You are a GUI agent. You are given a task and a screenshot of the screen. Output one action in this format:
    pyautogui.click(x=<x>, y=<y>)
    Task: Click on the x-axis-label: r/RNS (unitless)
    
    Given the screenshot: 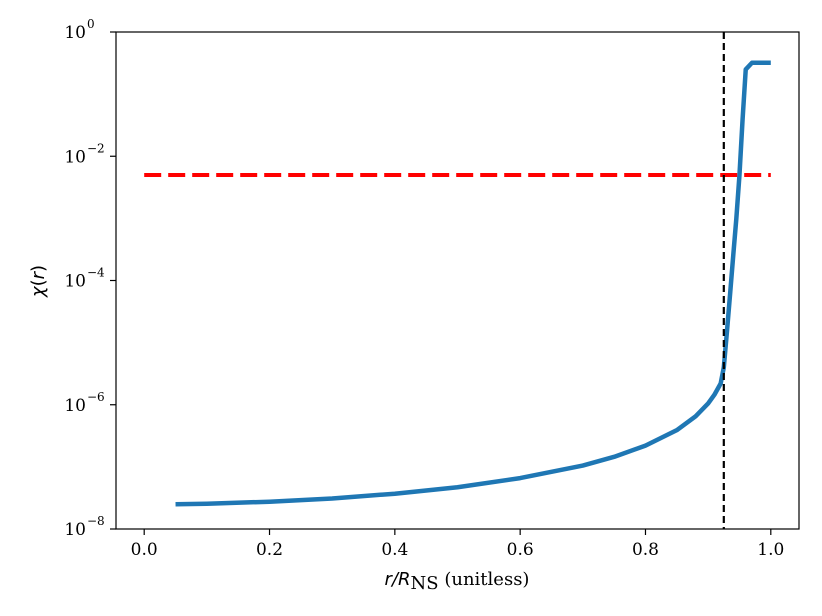 What is the action you would take?
    pyautogui.click(x=457, y=581)
    